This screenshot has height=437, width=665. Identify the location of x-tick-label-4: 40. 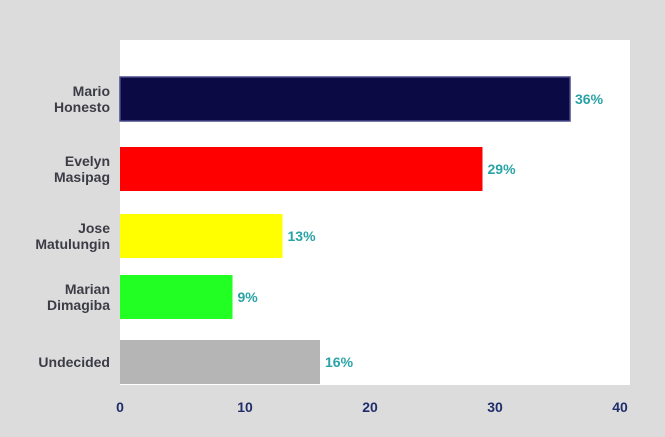
(620, 407).